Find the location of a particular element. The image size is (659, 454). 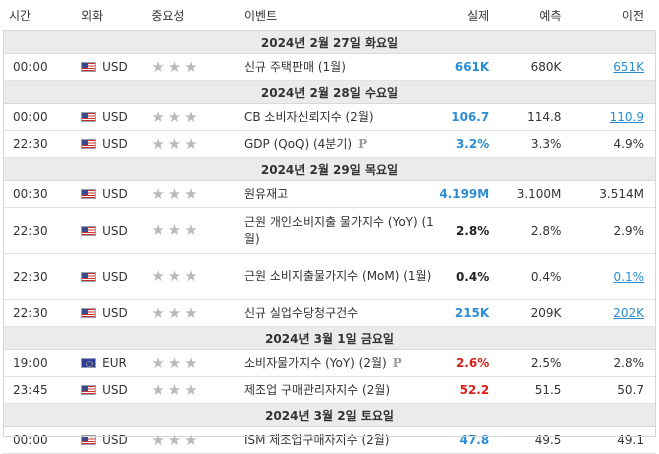

event-name: 원유재고 is located at coordinates (266, 193).